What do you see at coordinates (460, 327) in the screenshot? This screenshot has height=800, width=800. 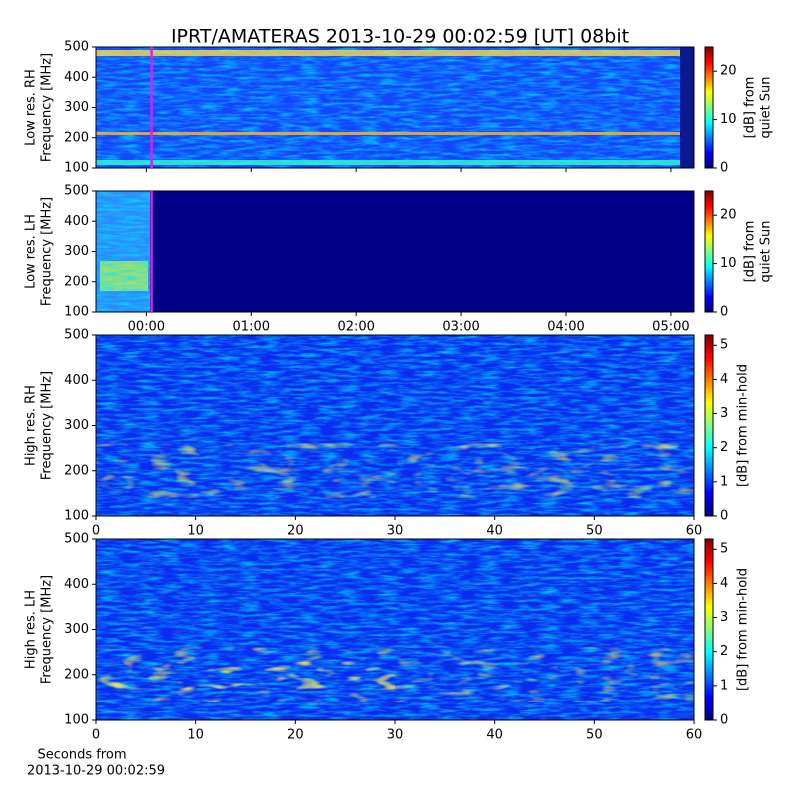 I see `x-tick-label: 03:00` at bounding box center [460, 327].